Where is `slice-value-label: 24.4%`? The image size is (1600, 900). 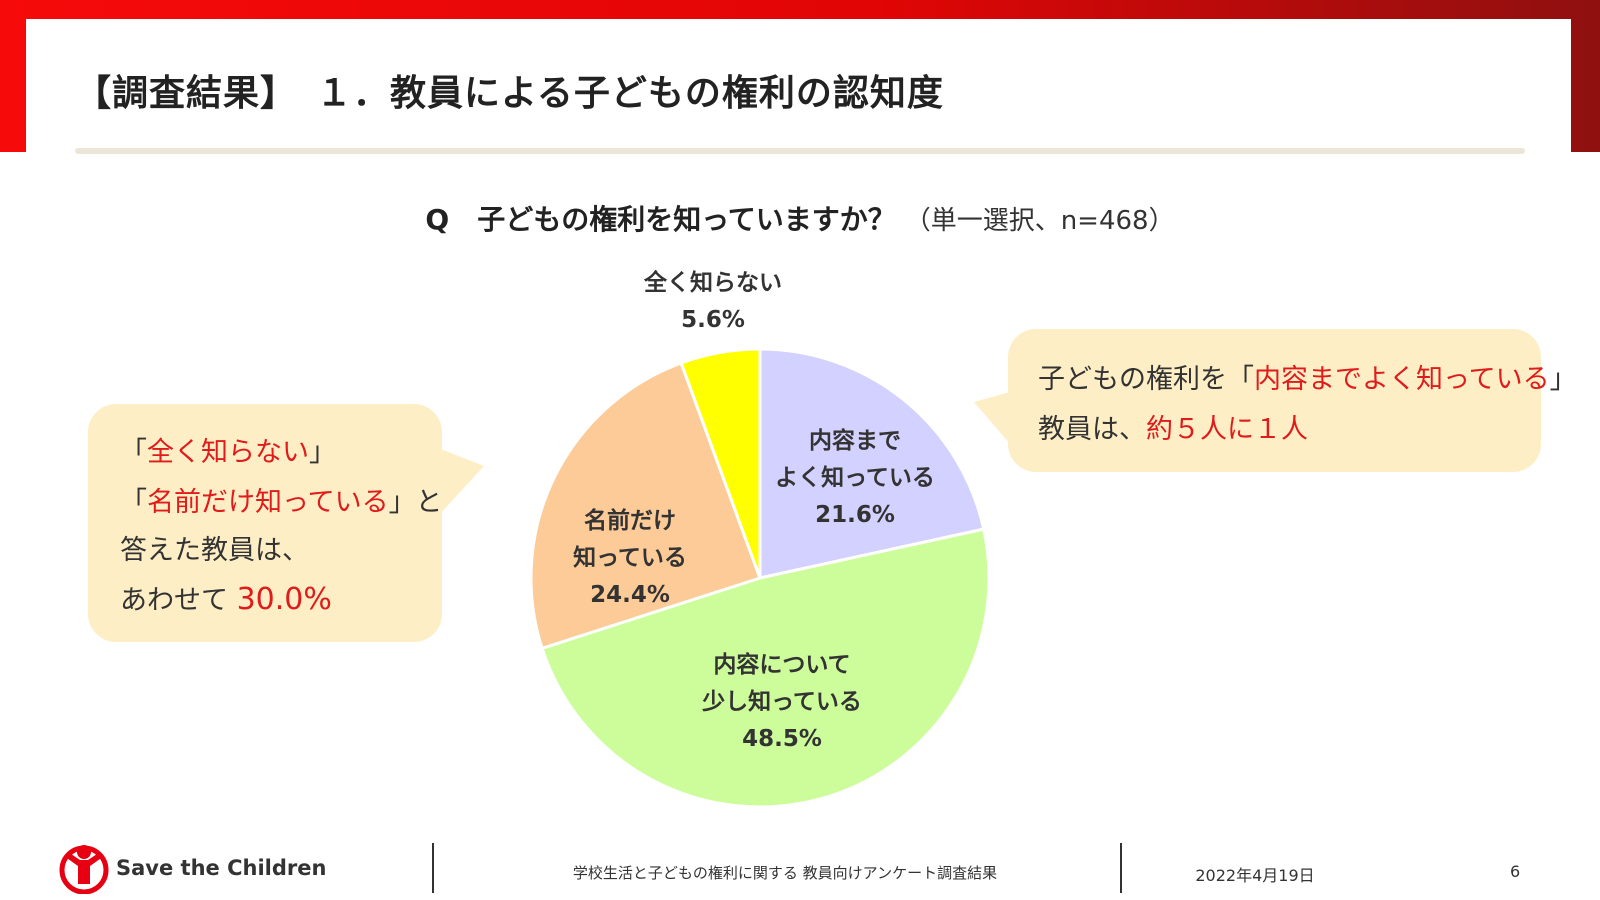 slice-value-label: 24.4% is located at coordinates (630, 595).